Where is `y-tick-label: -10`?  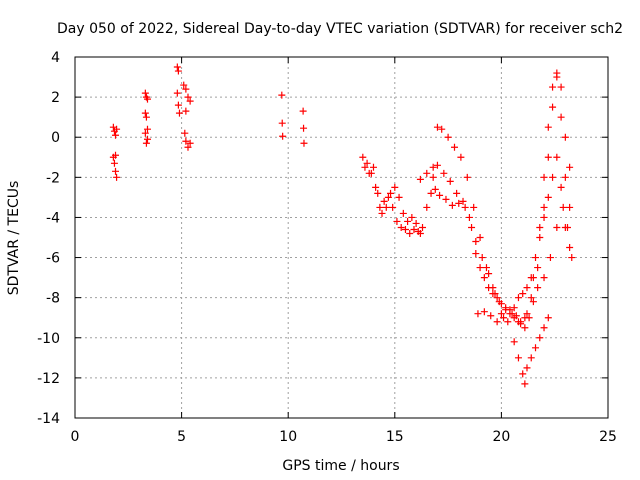
y-tick-label: -10 is located at coordinates (48, 339).